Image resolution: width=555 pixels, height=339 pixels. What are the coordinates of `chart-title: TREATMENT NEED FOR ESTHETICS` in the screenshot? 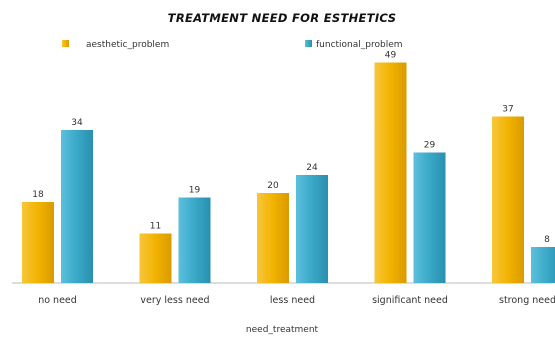 It's located at (282, 18).